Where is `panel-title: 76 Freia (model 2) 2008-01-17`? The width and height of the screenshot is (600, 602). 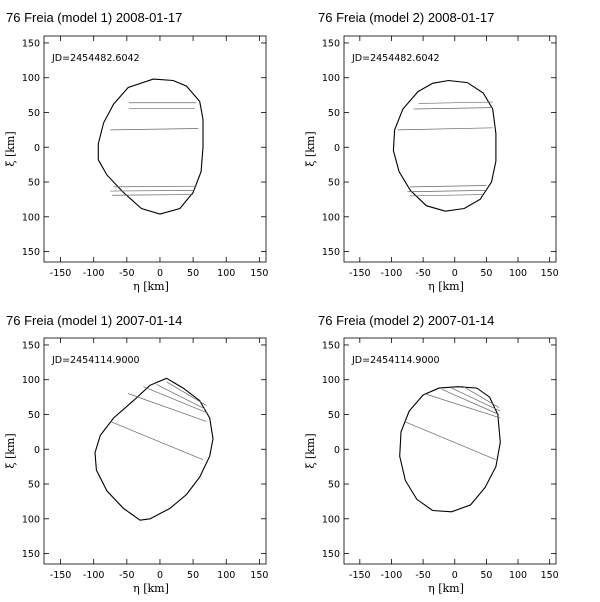
panel-title: 76 Freia (model 2) 2008-01-17 is located at coordinates (406, 17).